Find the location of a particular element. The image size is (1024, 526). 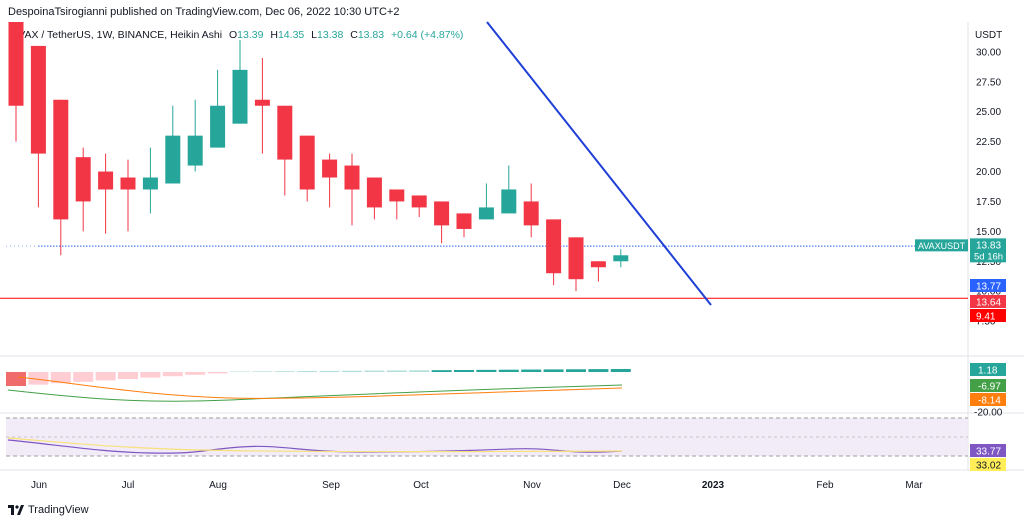

rsi-label-bg is located at coordinates (988, 450).